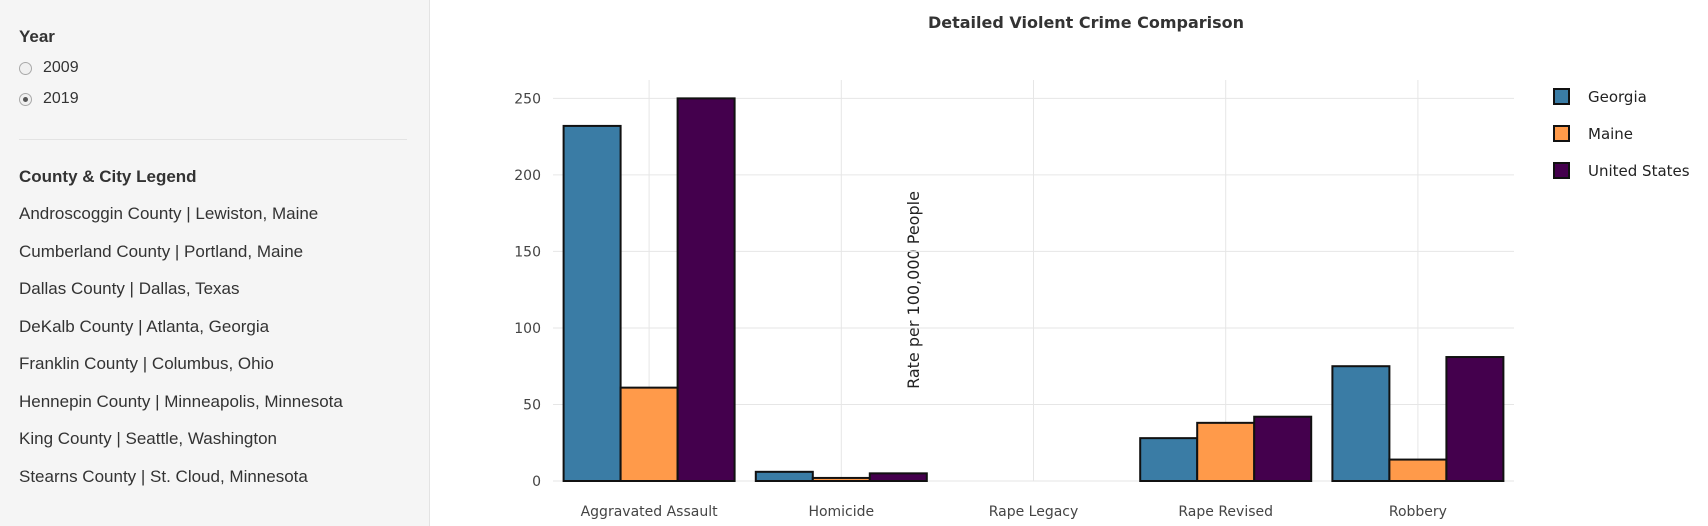  Describe the element at coordinates (148, 438) in the screenshot. I see `legend-entry: King County | Seattle, Washington` at that location.